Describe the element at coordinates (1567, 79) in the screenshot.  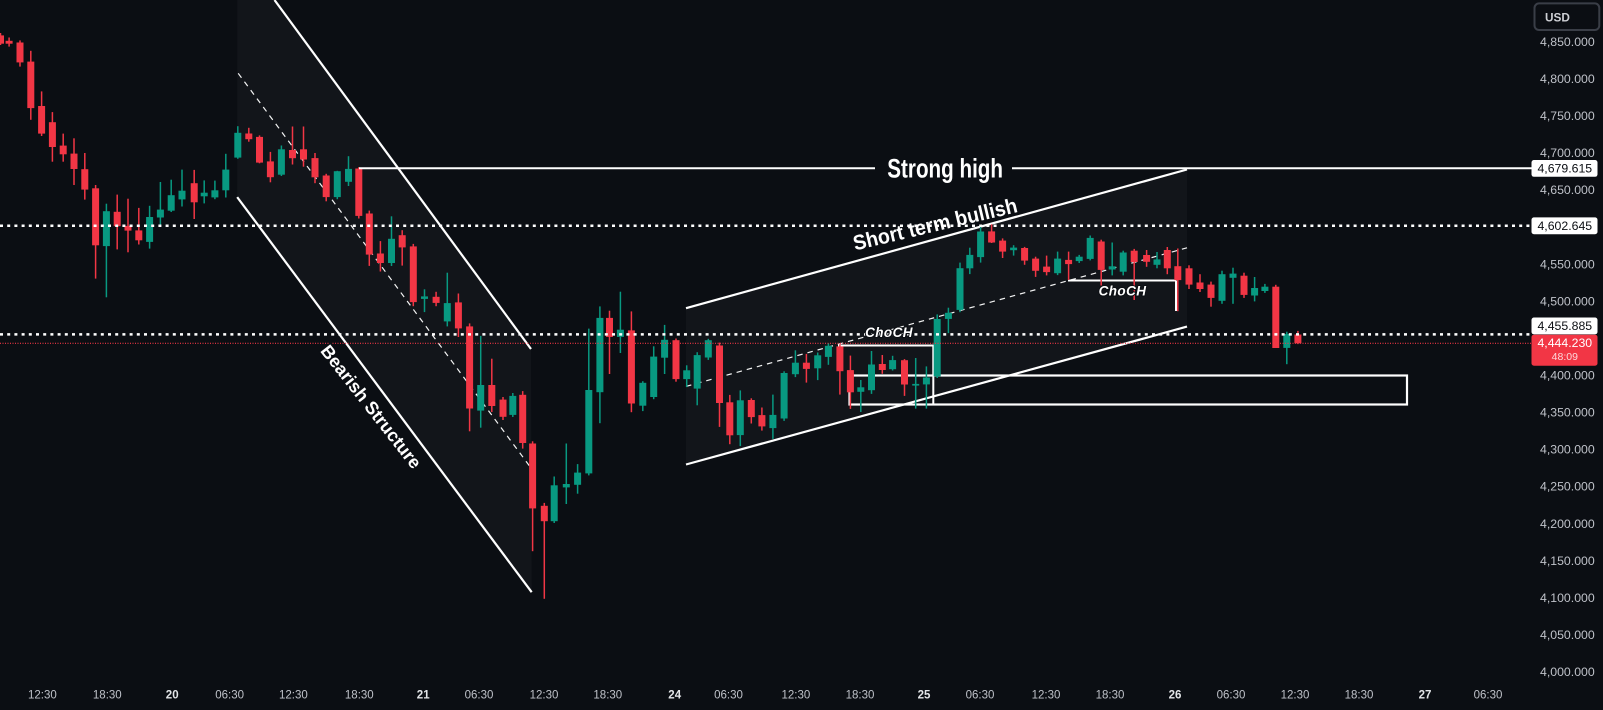
I see `svg-text: 4,800.000` at that location.